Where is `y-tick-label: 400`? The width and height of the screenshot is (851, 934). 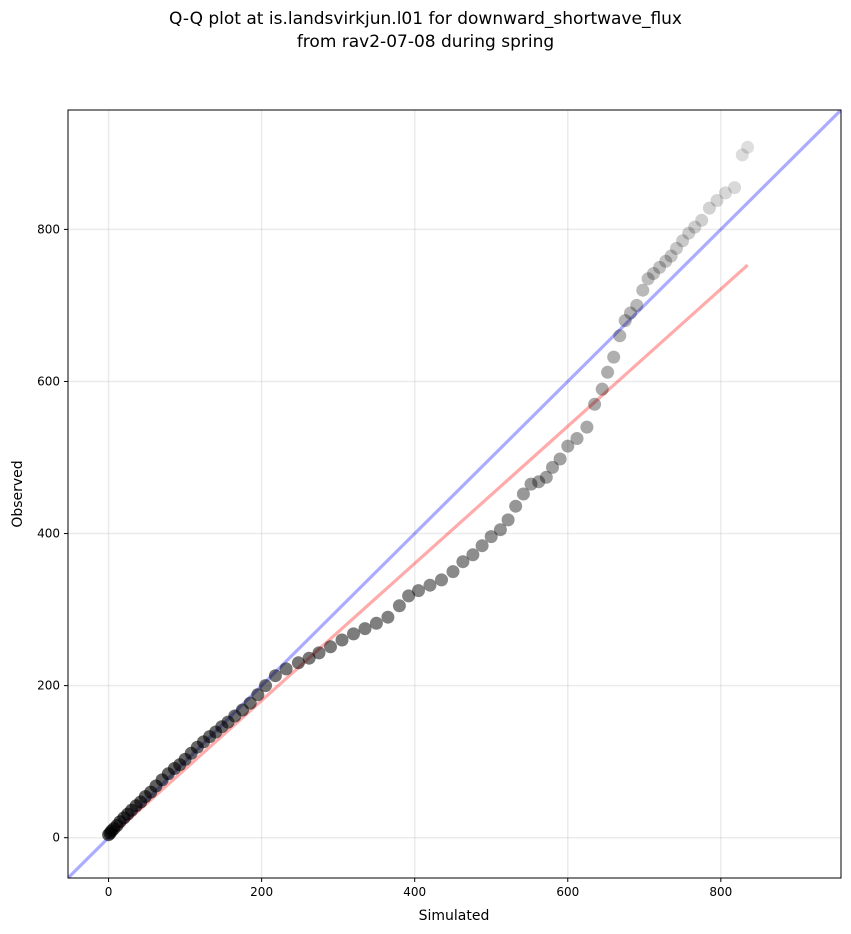
y-tick-label: 400 is located at coordinates (48, 534).